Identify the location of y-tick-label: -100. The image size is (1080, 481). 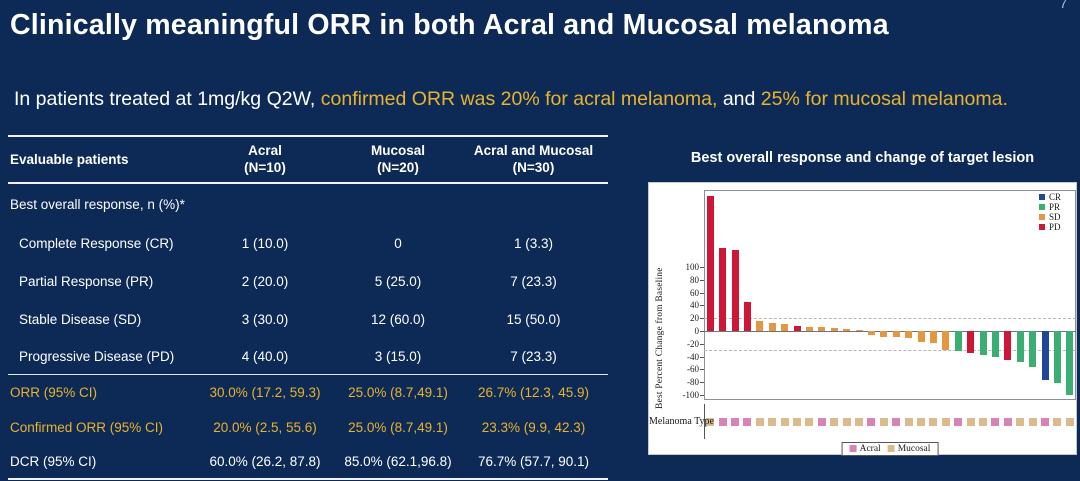
(691, 394).